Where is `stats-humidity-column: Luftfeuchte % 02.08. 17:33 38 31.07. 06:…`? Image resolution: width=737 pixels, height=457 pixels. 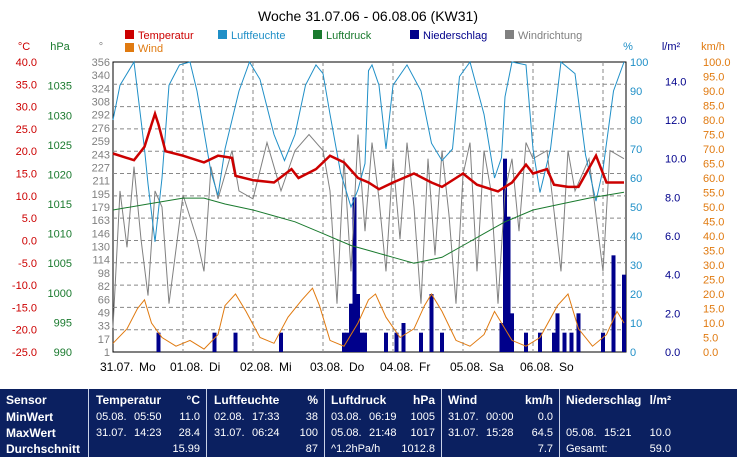
stats-humidity-column: Luftfeuchte % 02.08. 17:33 38 31.07. 06:… is located at coordinates (265, 423).